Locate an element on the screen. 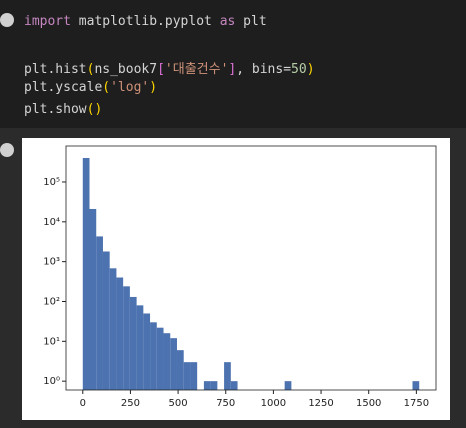 The height and width of the screenshot is (428, 466). x-tick-label: 750 is located at coordinates (225, 403).